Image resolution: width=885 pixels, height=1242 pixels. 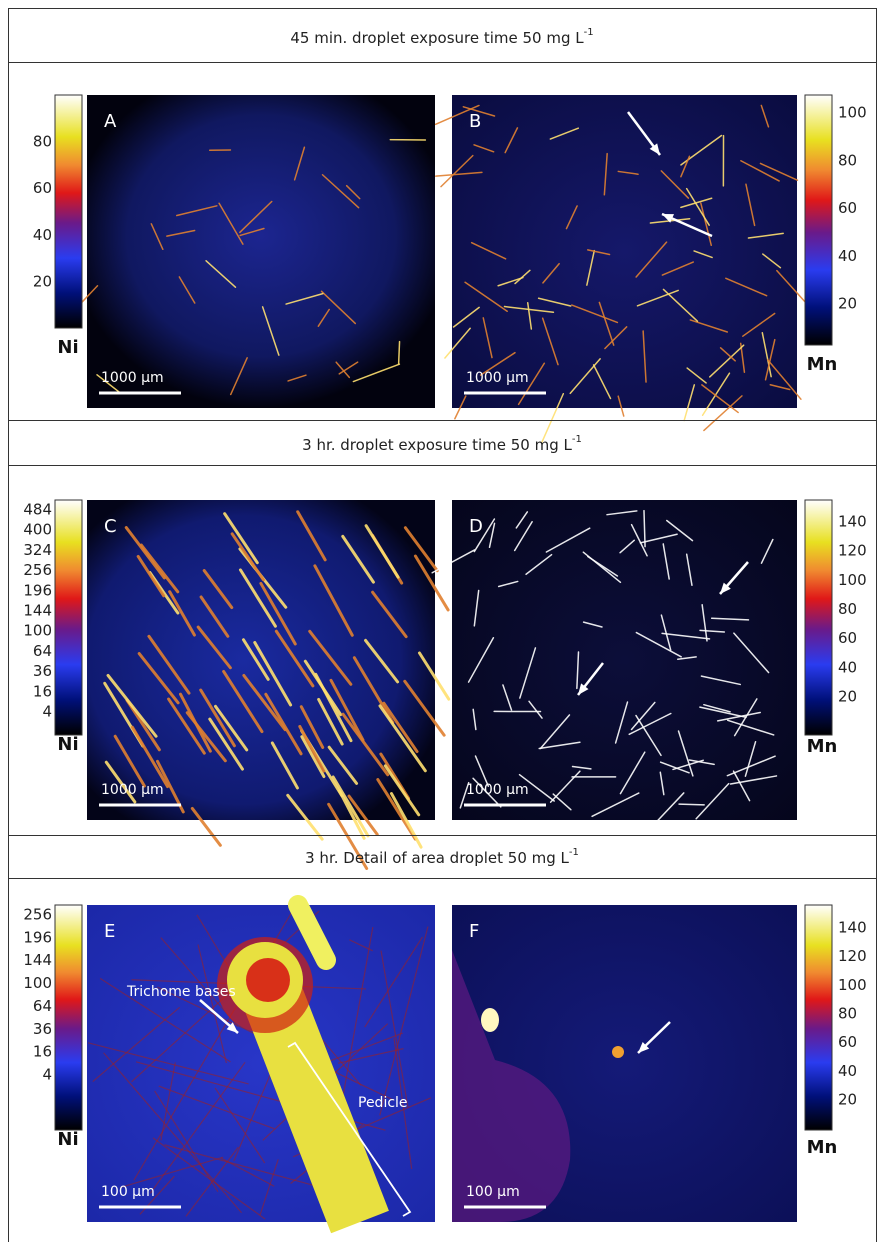 I want to click on colorbar-tick-label: 140, so click(x=852, y=928).